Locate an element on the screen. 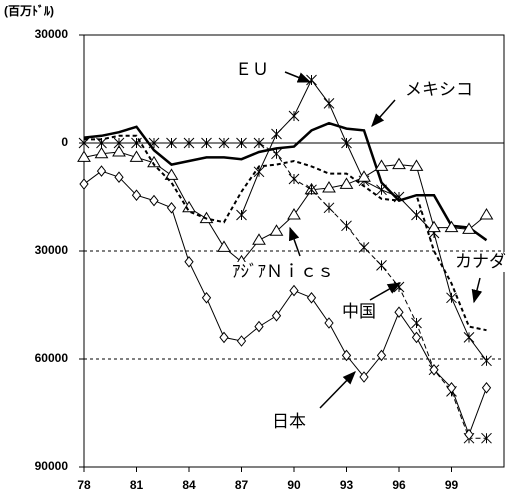 The image size is (515, 497). y-tick-label: 90000 is located at coordinates (52, 466).